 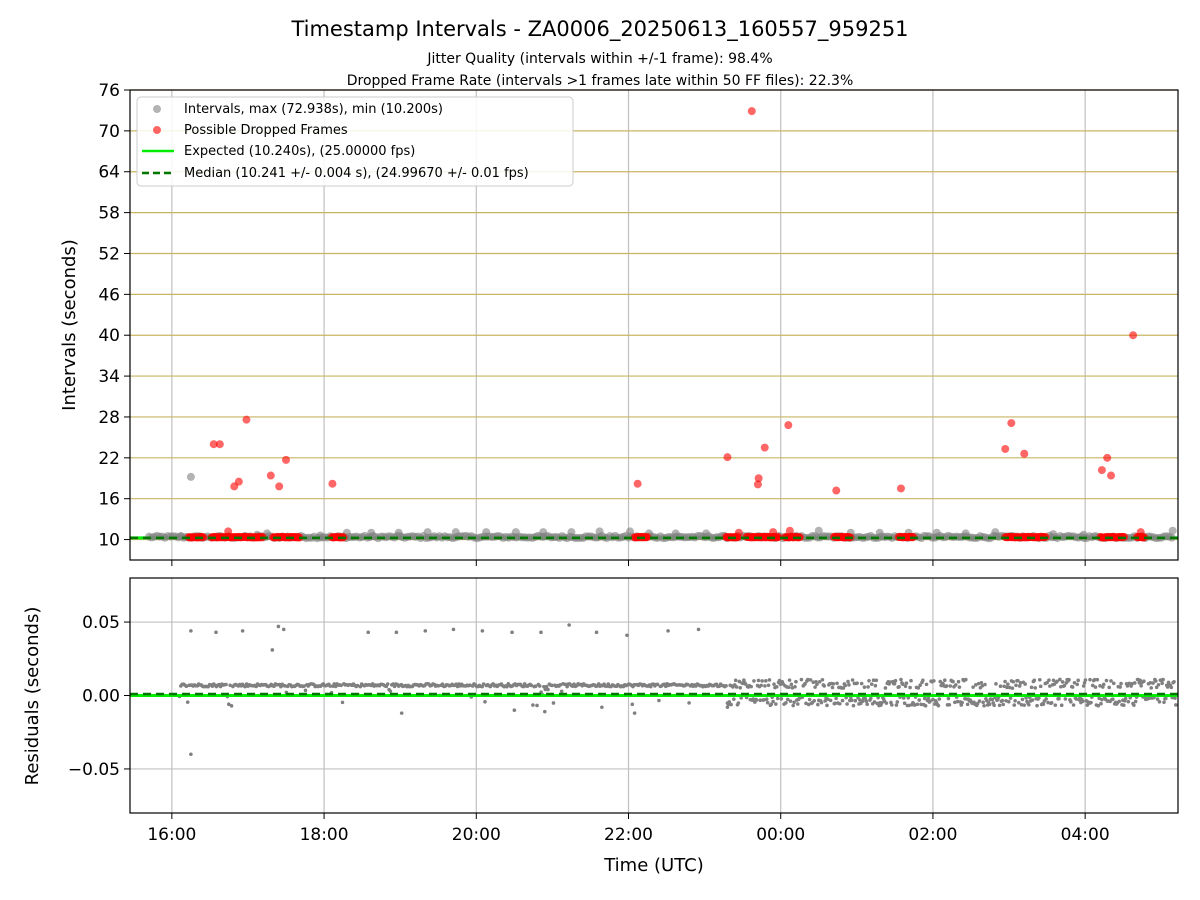 What do you see at coordinates (109, 541) in the screenshot?
I see `intervals-y-tick-label: 10` at bounding box center [109, 541].